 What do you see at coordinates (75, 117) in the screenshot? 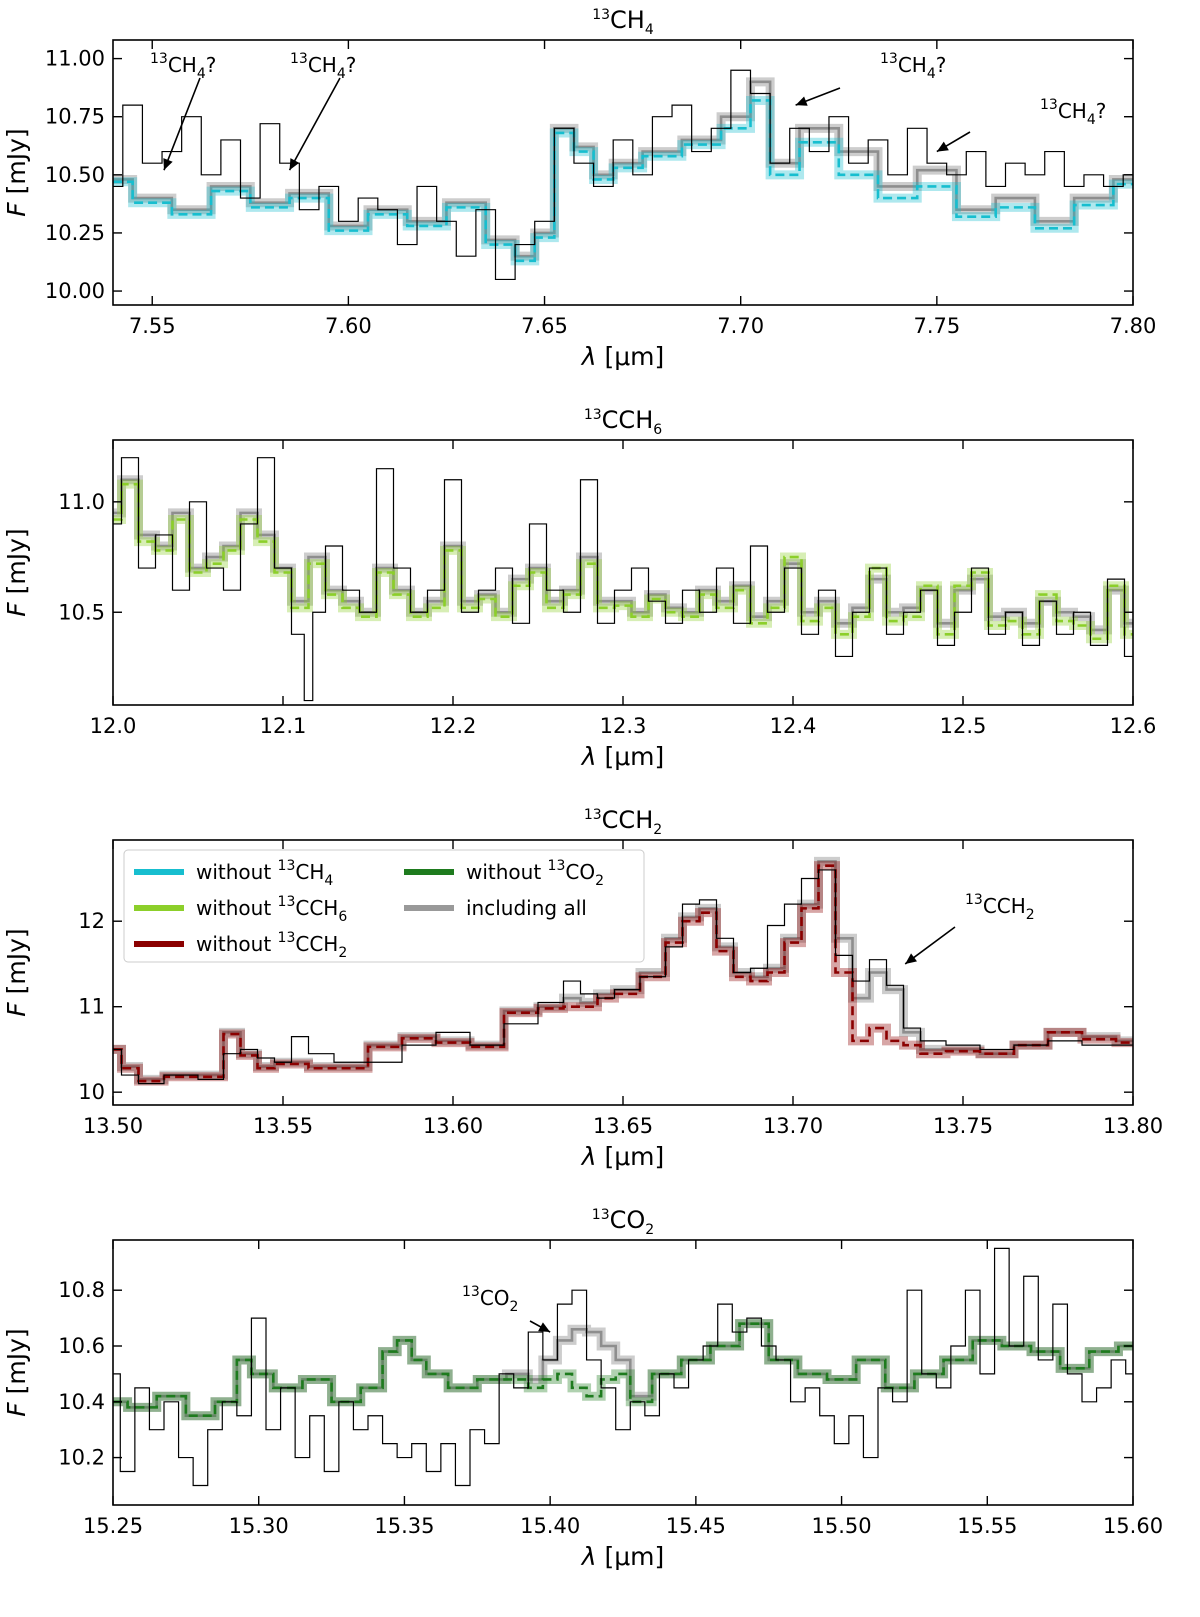
I see `y-tick-label: 10.75` at bounding box center [75, 117].